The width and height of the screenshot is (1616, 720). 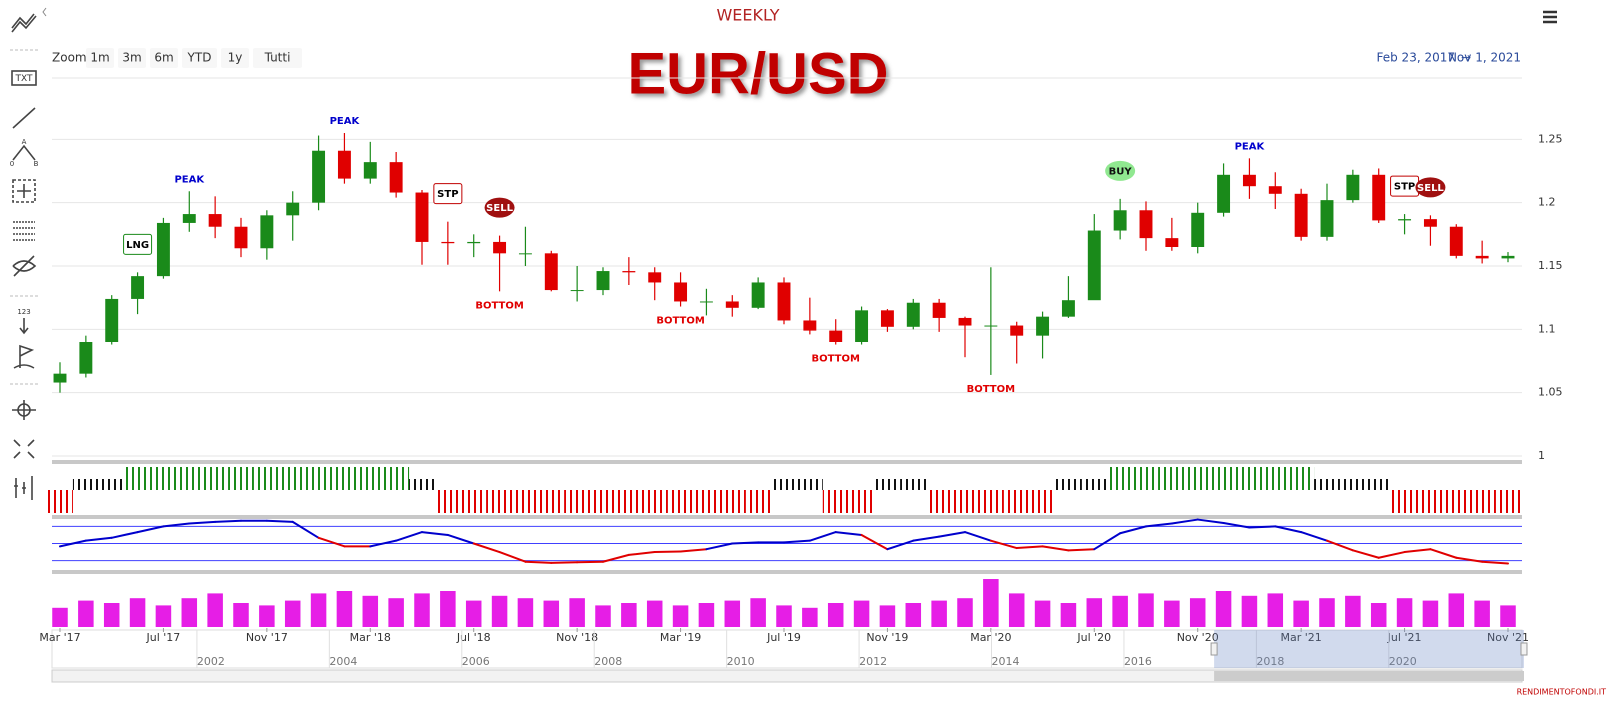 I want to click on navigator-label: 2002, so click(x=211, y=661).